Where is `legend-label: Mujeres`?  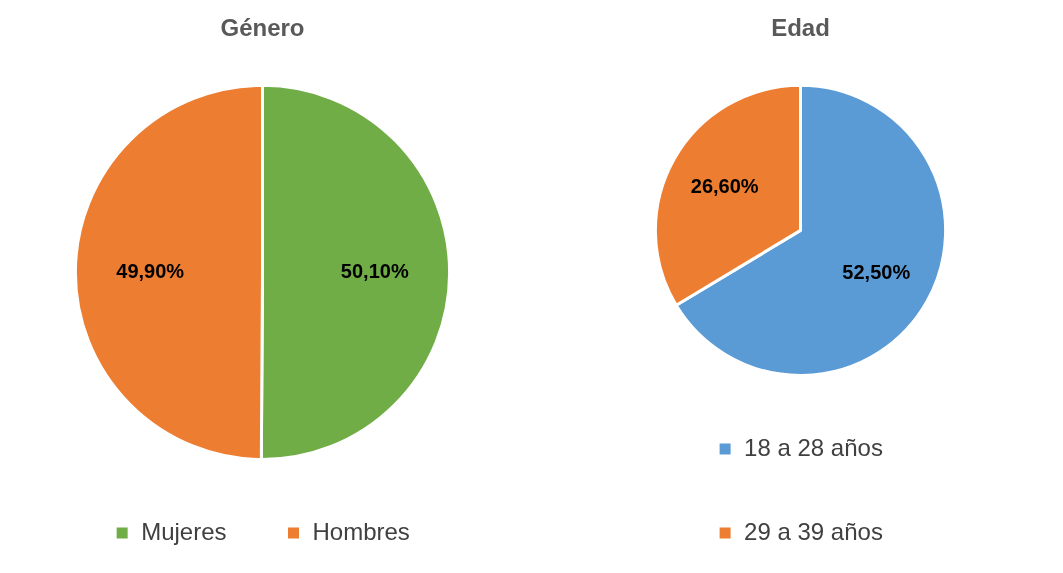
legend-label: Mujeres is located at coordinates (184, 531).